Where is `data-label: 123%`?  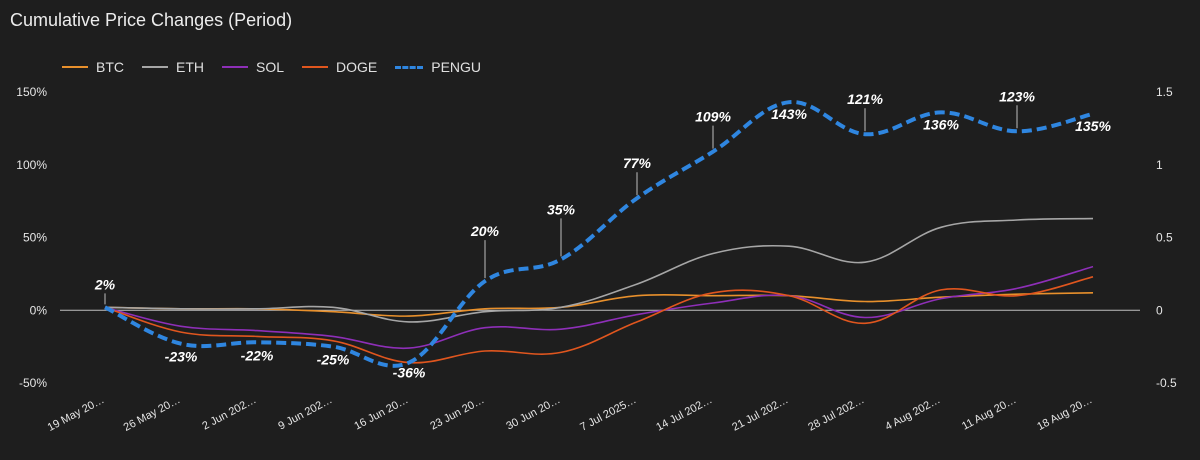 data-label: 123% is located at coordinates (1017, 96).